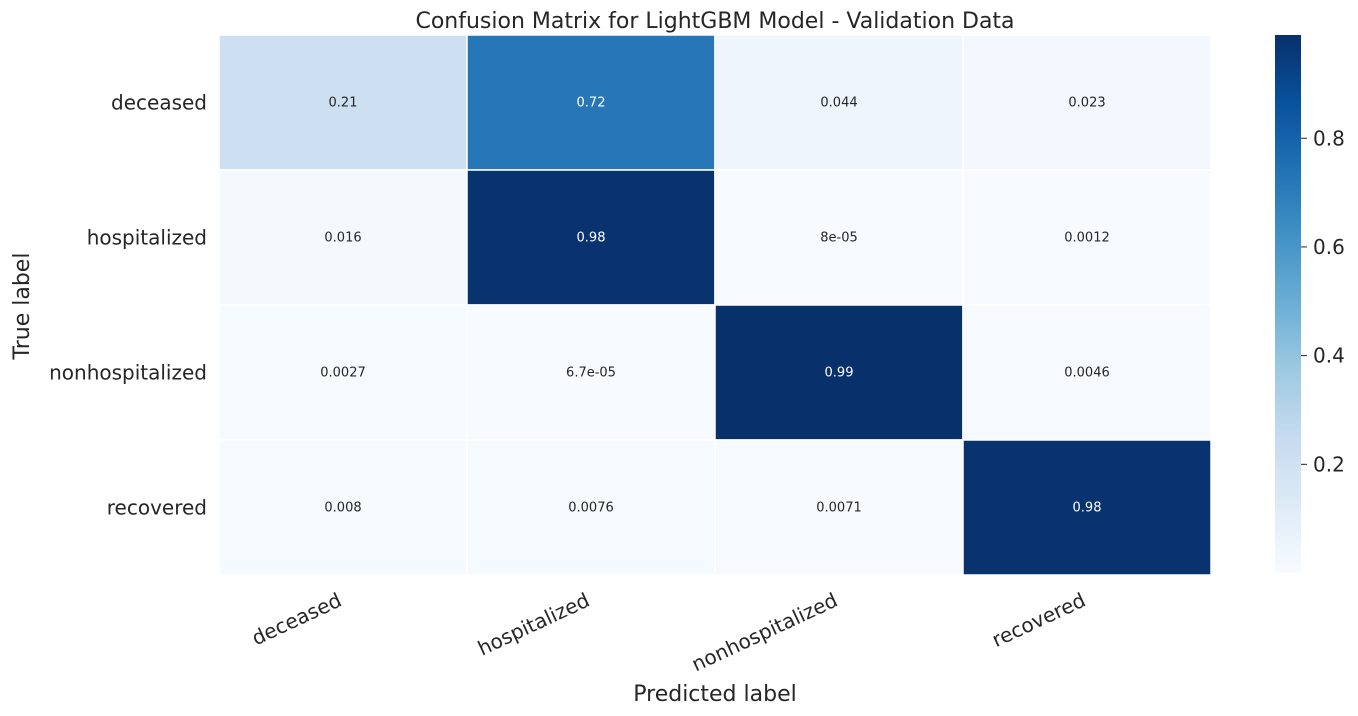 The width and height of the screenshot is (1358, 716). I want to click on x-tick-label: nonhospitalized, so click(764, 632).